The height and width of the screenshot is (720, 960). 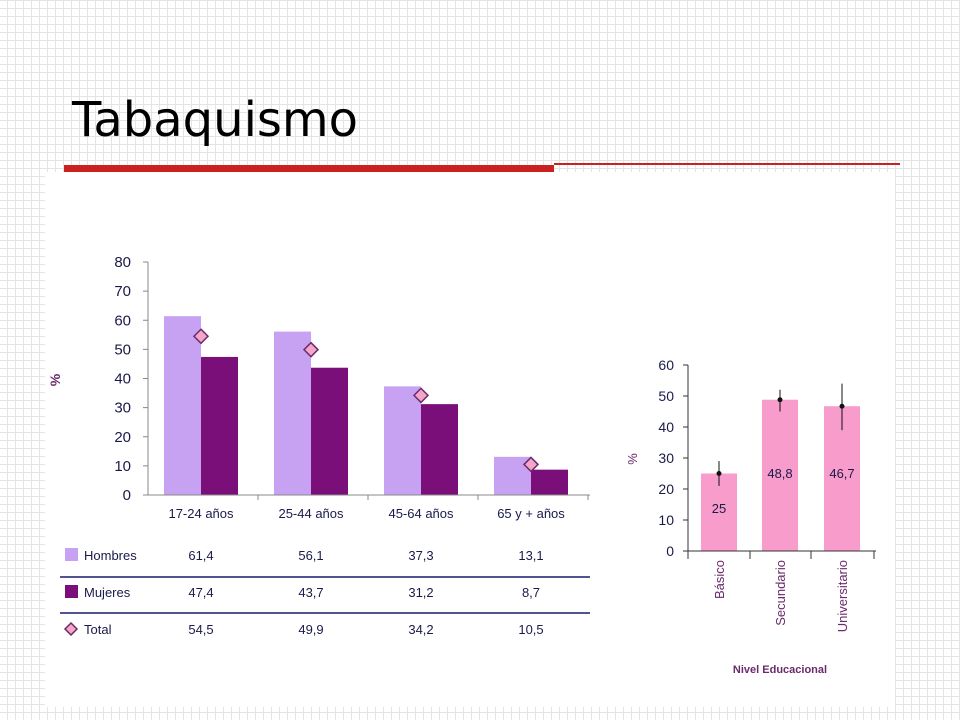 What do you see at coordinates (719, 579) in the screenshot?
I see `x-category-label: Básico` at bounding box center [719, 579].